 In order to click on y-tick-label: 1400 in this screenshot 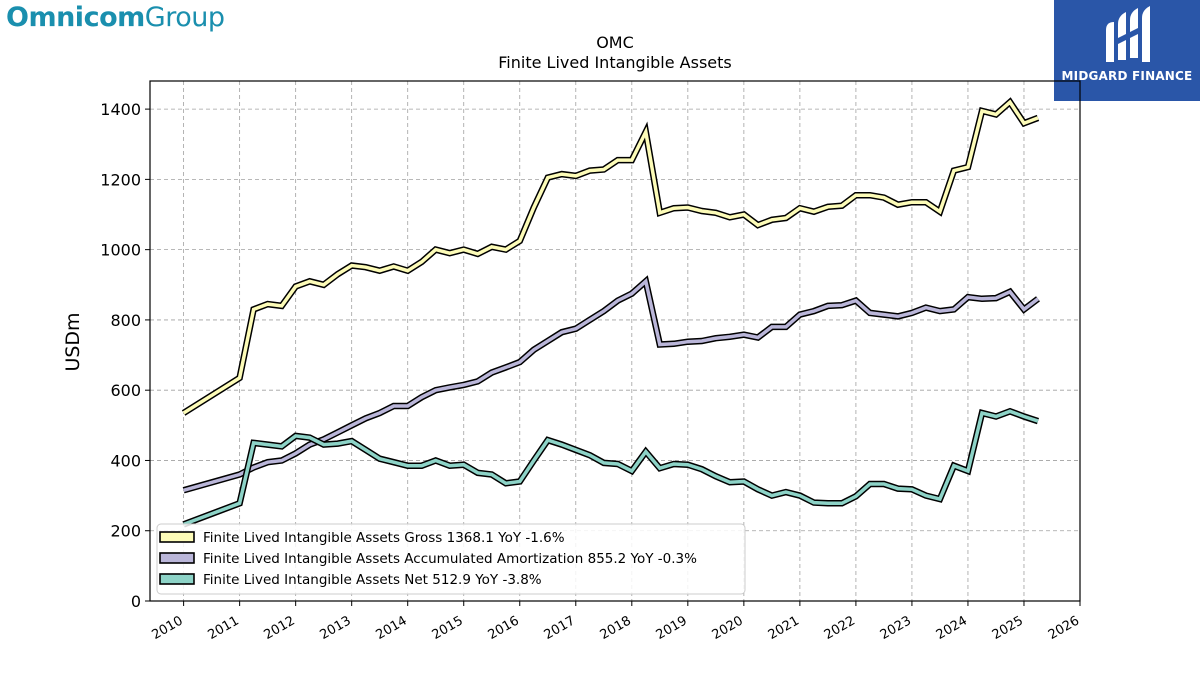, I will do `click(120, 109)`.